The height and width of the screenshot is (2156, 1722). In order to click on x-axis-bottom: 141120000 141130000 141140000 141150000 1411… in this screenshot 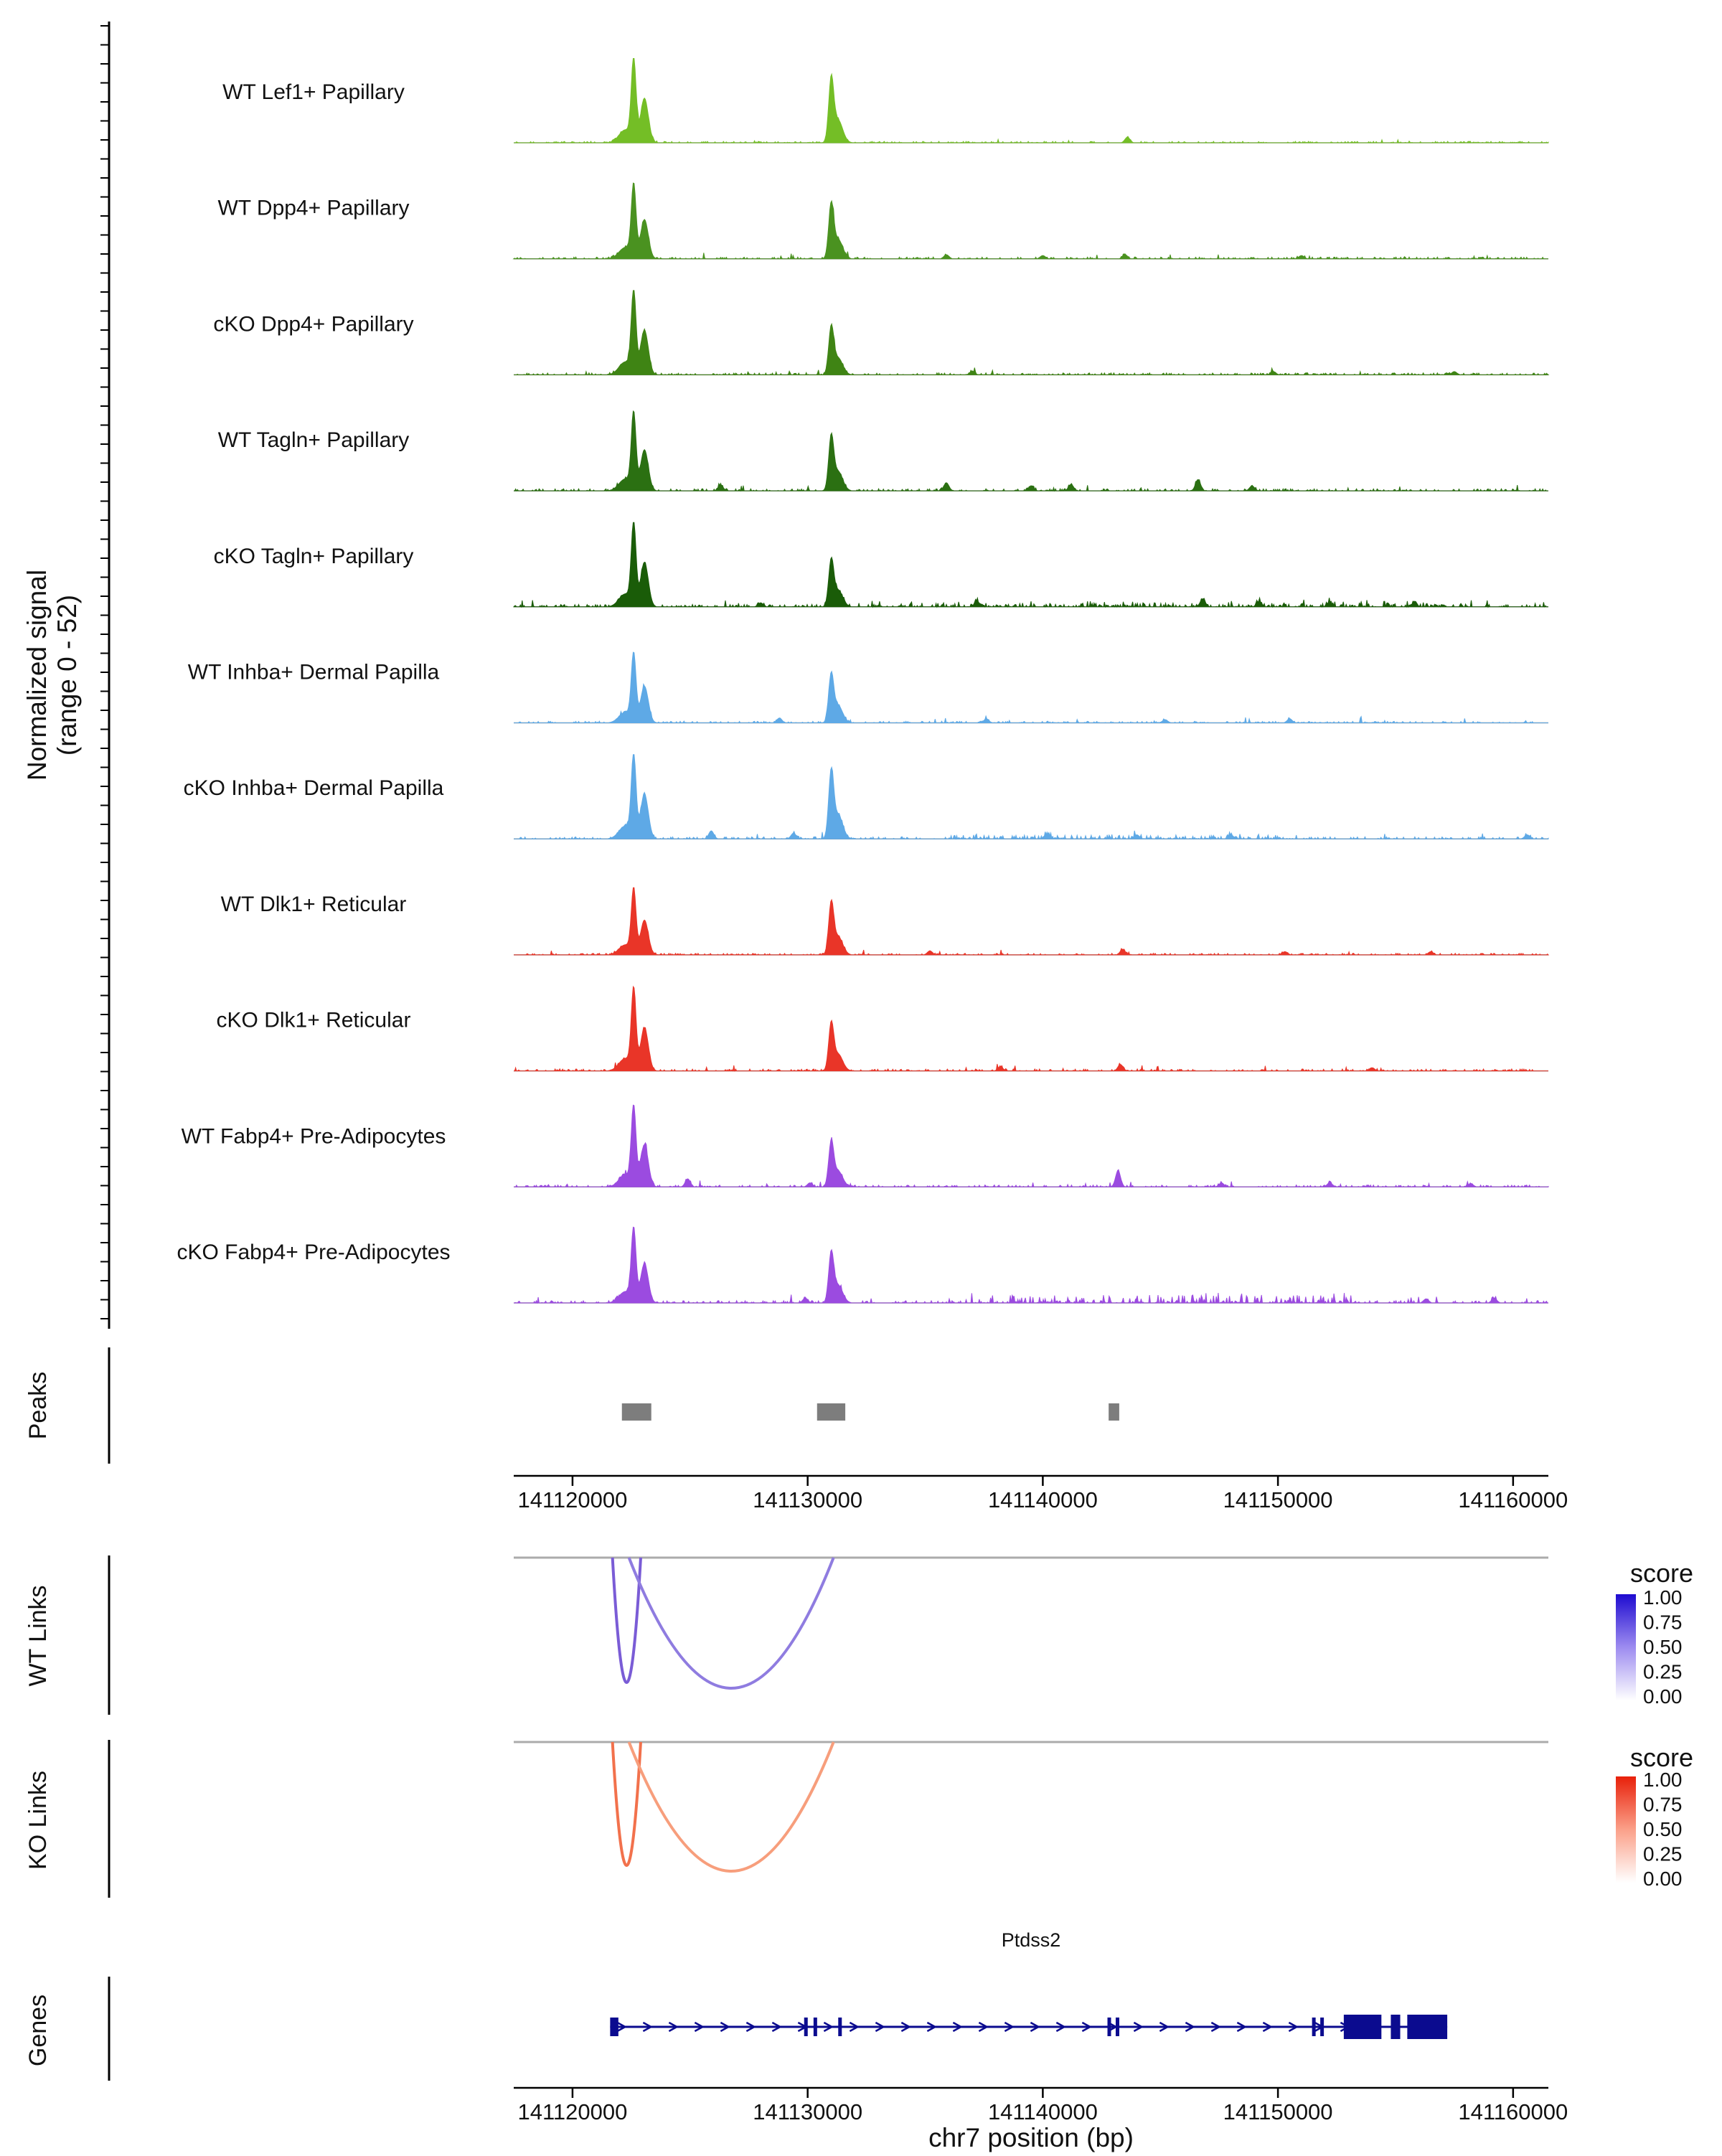, I will do `click(1041, 2105)`.